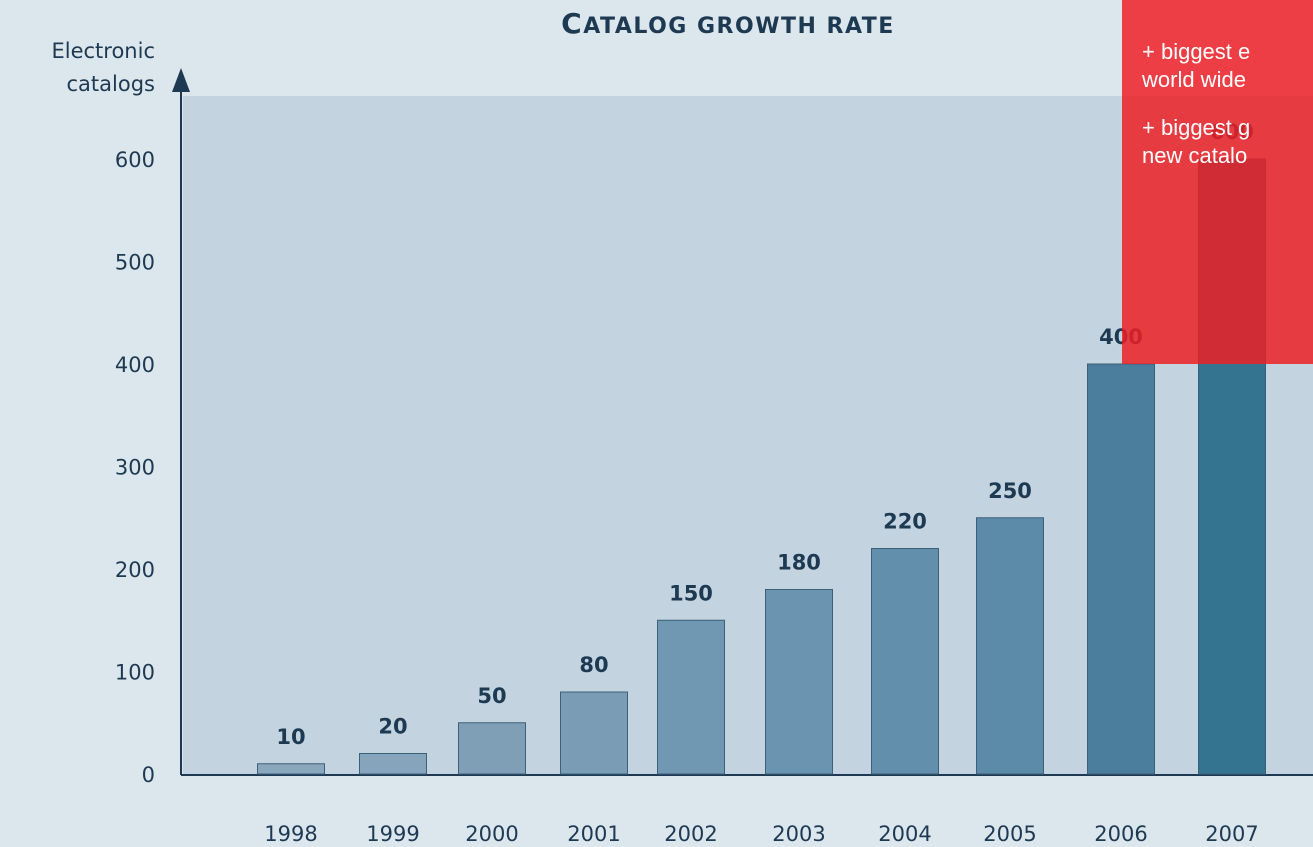 The image size is (1313, 847). Describe the element at coordinates (491, 696) in the screenshot. I see `data-label-2000: 50` at that location.